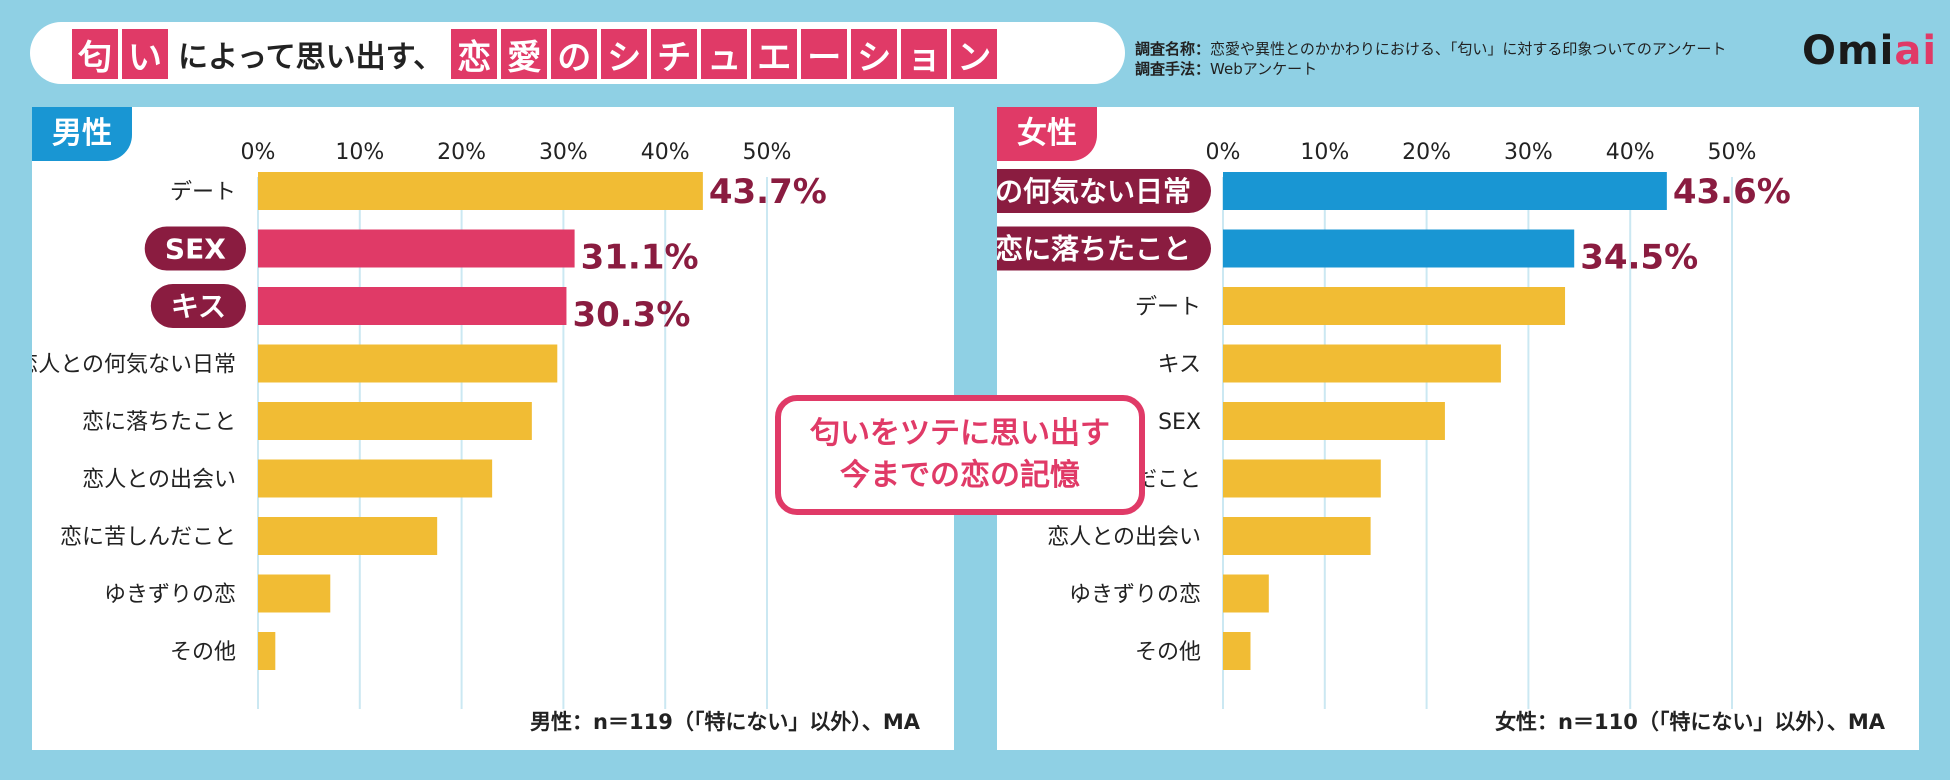 This screenshot has width=1950, height=780. I want to click on callout-box: 匂いをツテに思い出す 今までの恋の記憶, so click(960, 455).